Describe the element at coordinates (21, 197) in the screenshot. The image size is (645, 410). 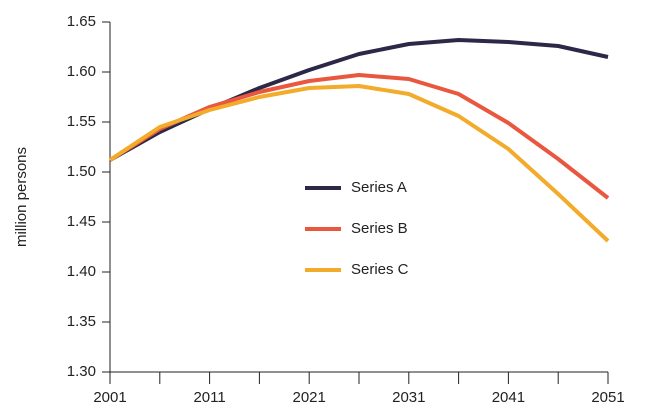
I see `y-axis-label: million persons` at that location.